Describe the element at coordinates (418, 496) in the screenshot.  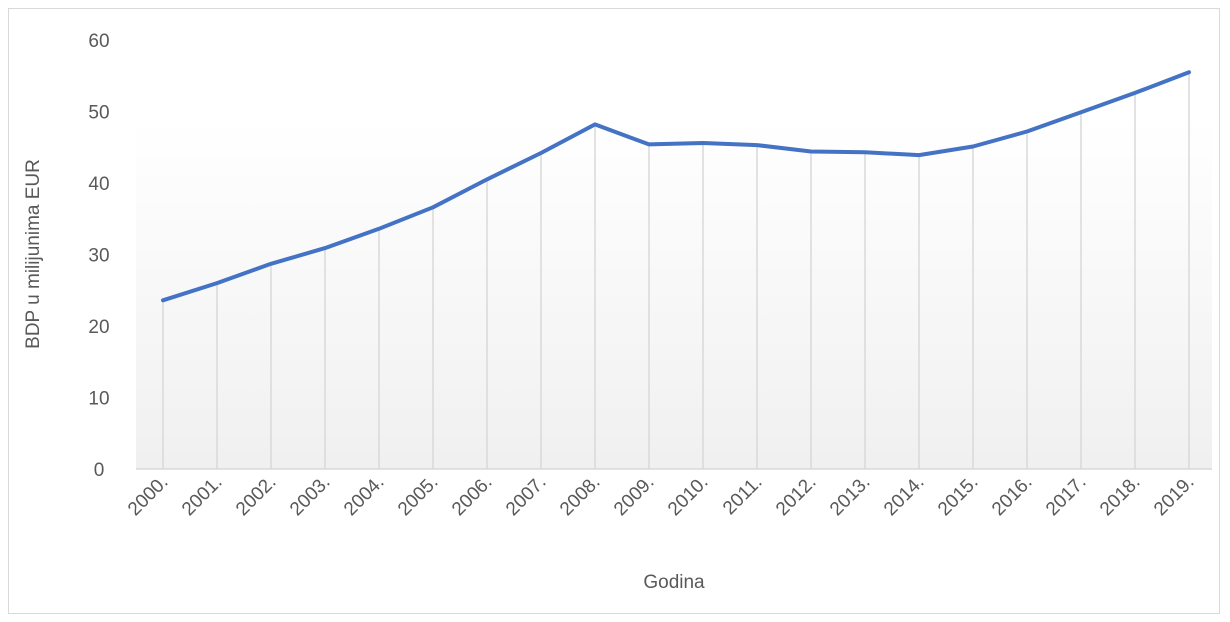
I see `x-tick-label: 2005.` at that location.